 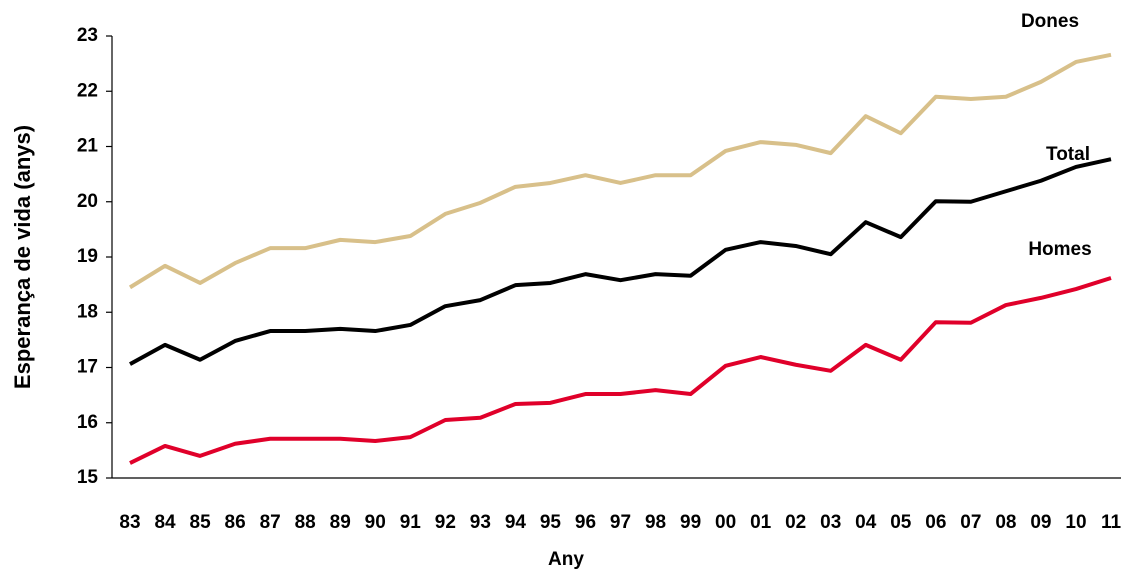 What do you see at coordinates (516, 522) in the screenshot?
I see `x-tick-label: 94` at bounding box center [516, 522].